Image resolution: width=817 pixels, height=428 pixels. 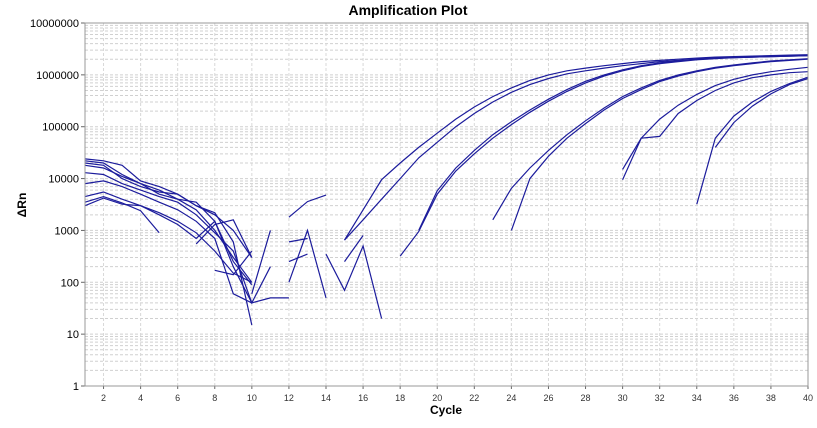 What do you see at coordinates (446, 410) in the screenshot?
I see `x-axis-label: Cycle` at bounding box center [446, 410].